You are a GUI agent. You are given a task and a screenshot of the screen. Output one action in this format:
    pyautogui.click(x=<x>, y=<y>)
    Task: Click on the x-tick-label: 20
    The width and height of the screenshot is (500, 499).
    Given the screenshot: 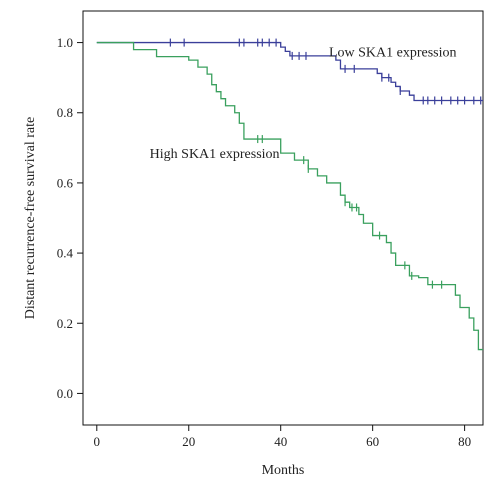 What is the action you would take?
    pyautogui.click(x=188, y=441)
    